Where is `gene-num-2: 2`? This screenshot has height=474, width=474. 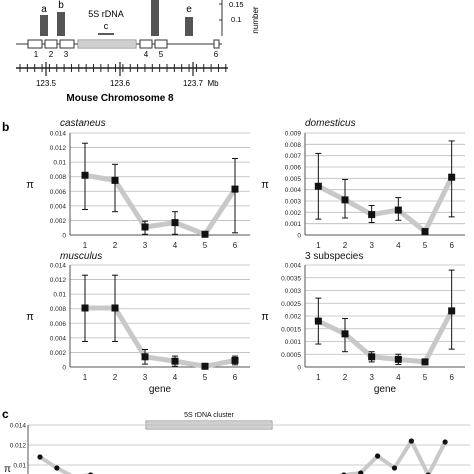 gene-num-2: 2 is located at coordinates (51, 54).